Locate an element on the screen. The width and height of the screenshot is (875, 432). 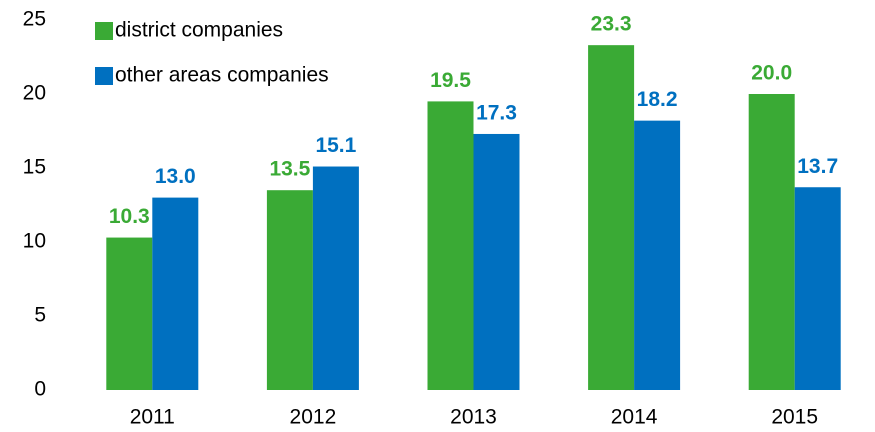
y-tick-label: 5 is located at coordinates (40, 315).